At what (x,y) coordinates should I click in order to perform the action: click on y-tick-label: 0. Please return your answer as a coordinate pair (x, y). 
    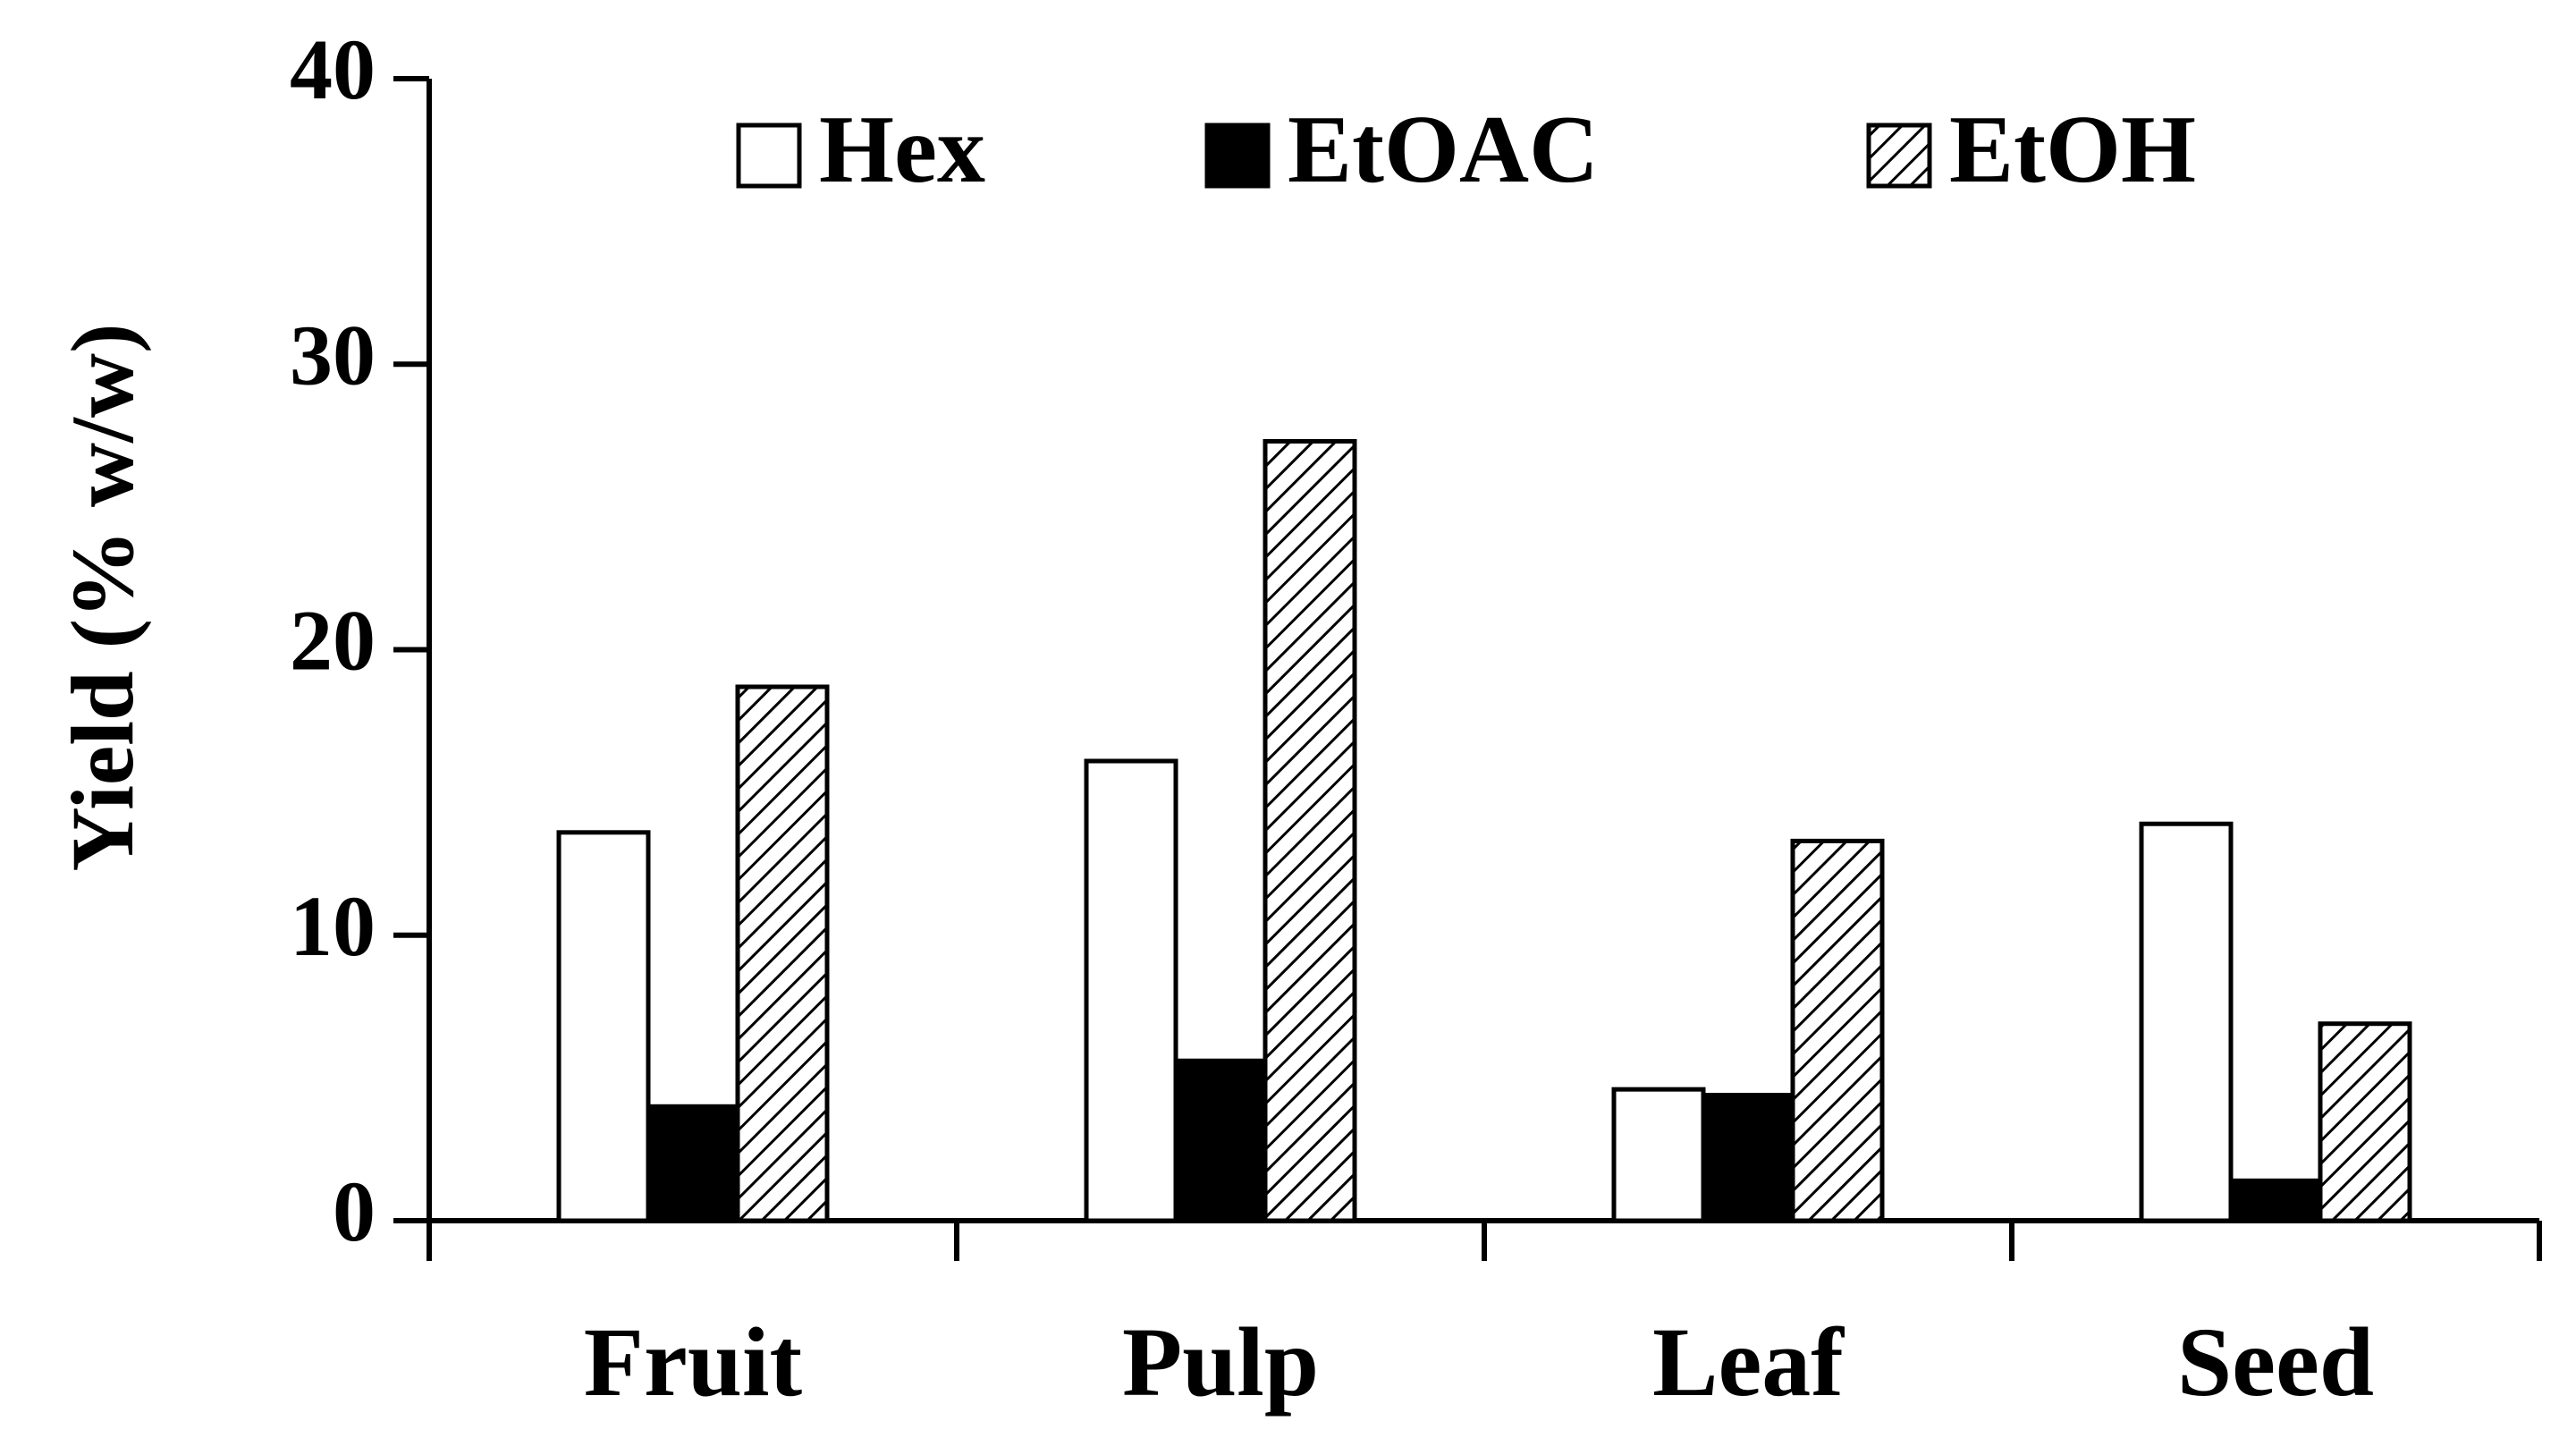
    Looking at the image, I should click on (354, 1211).